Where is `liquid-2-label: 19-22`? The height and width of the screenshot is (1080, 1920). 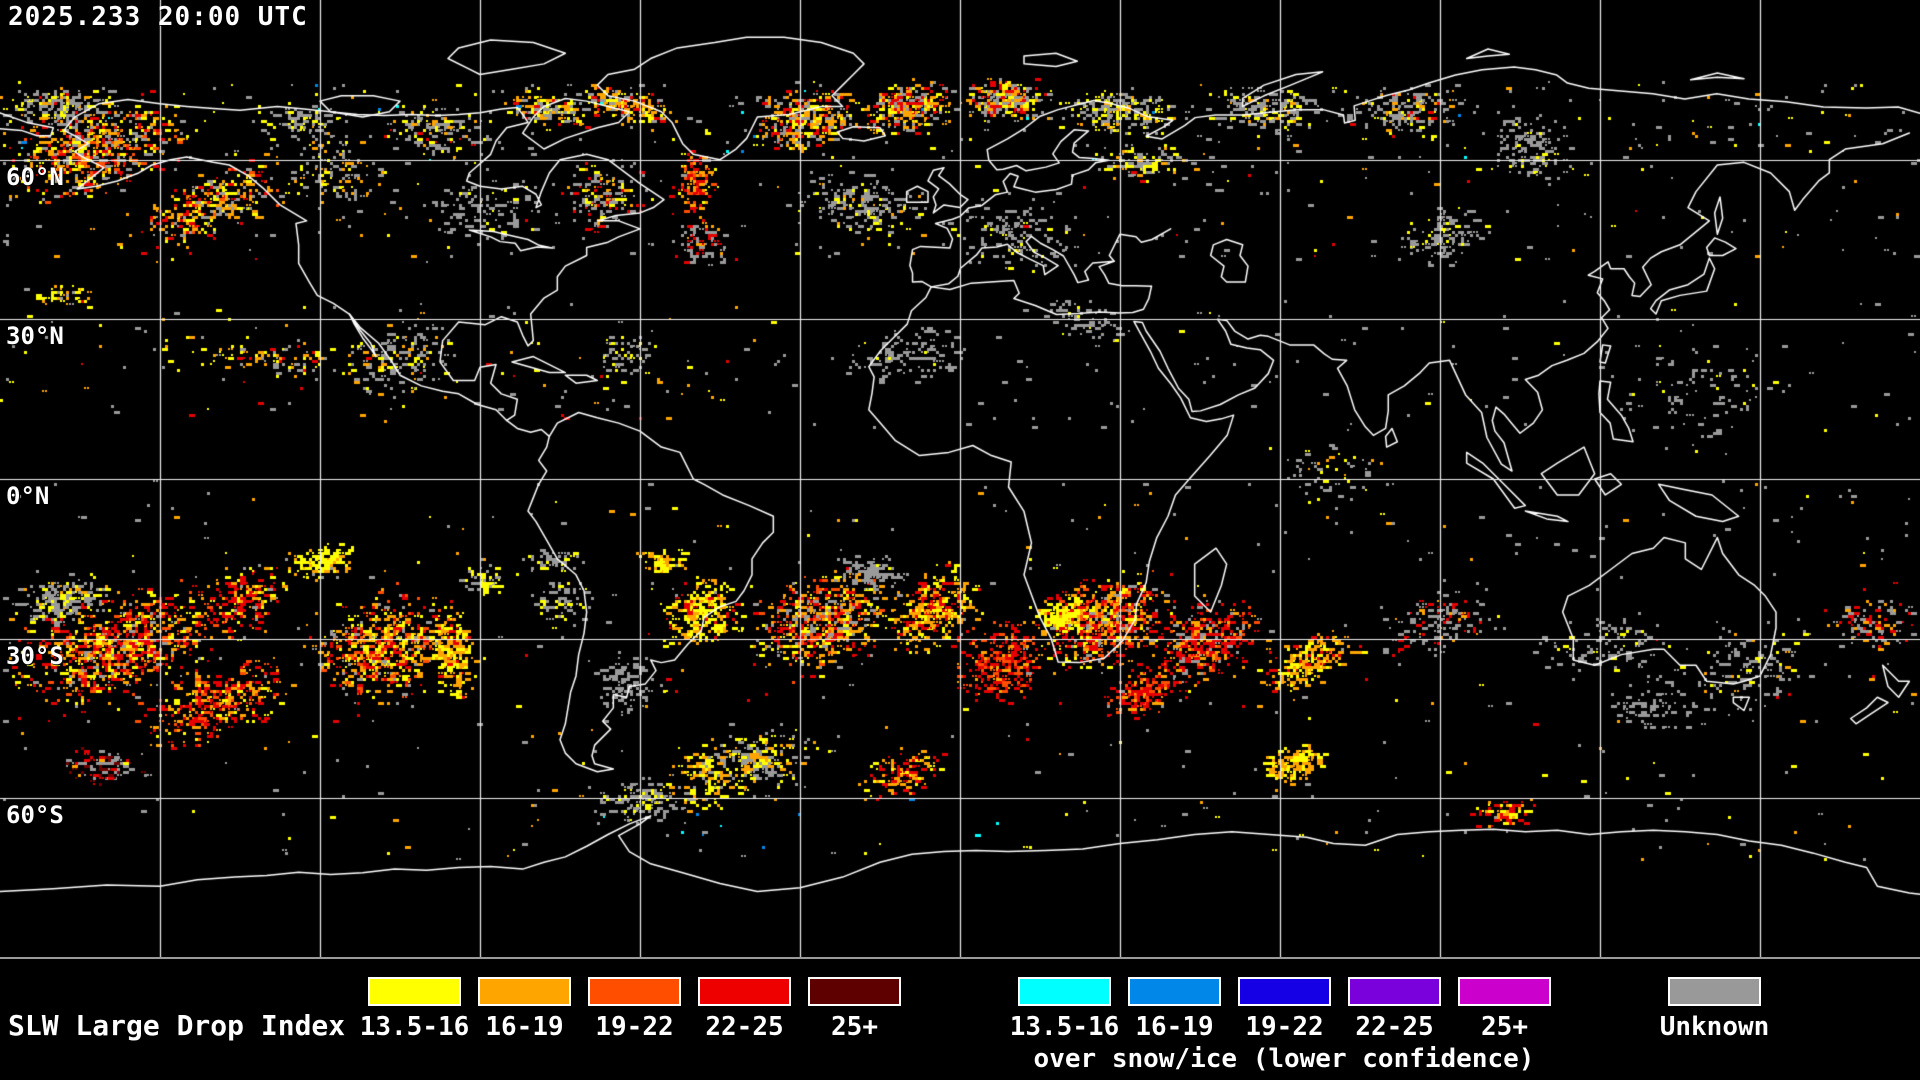 liquid-2-label: 19-22 is located at coordinates (634, 1027).